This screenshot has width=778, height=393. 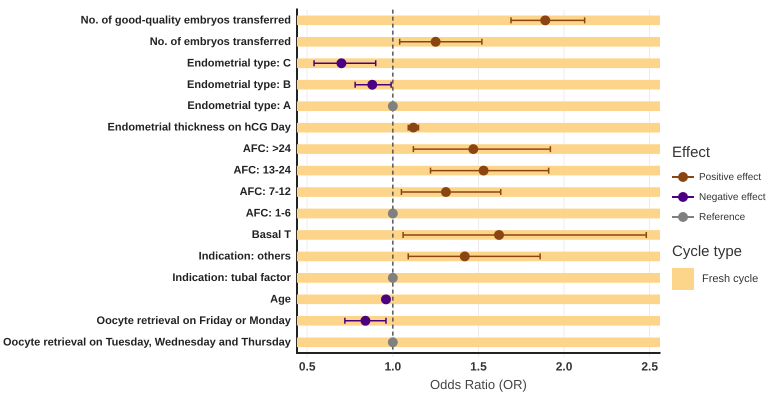 What do you see at coordinates (722, 217) in the screenshot?
I see `legend-label: Reference` at bounding box center [722, 217].